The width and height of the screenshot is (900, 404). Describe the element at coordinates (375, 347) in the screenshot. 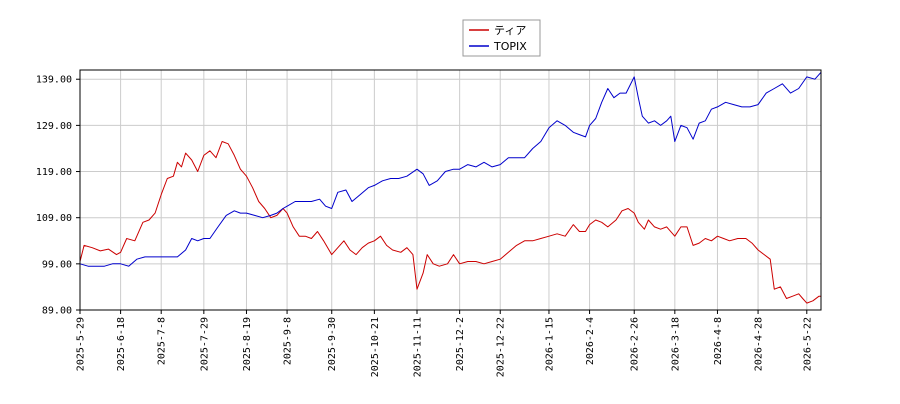

I see `x-tick-label: 2025-10-21` at that location.